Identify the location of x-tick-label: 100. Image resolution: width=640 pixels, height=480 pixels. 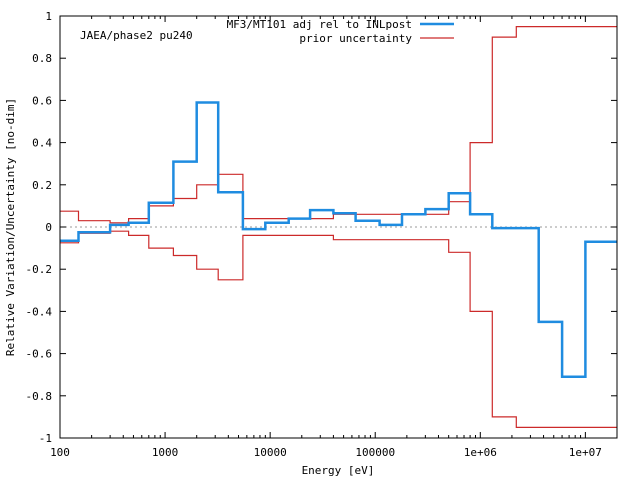
(60, 452).